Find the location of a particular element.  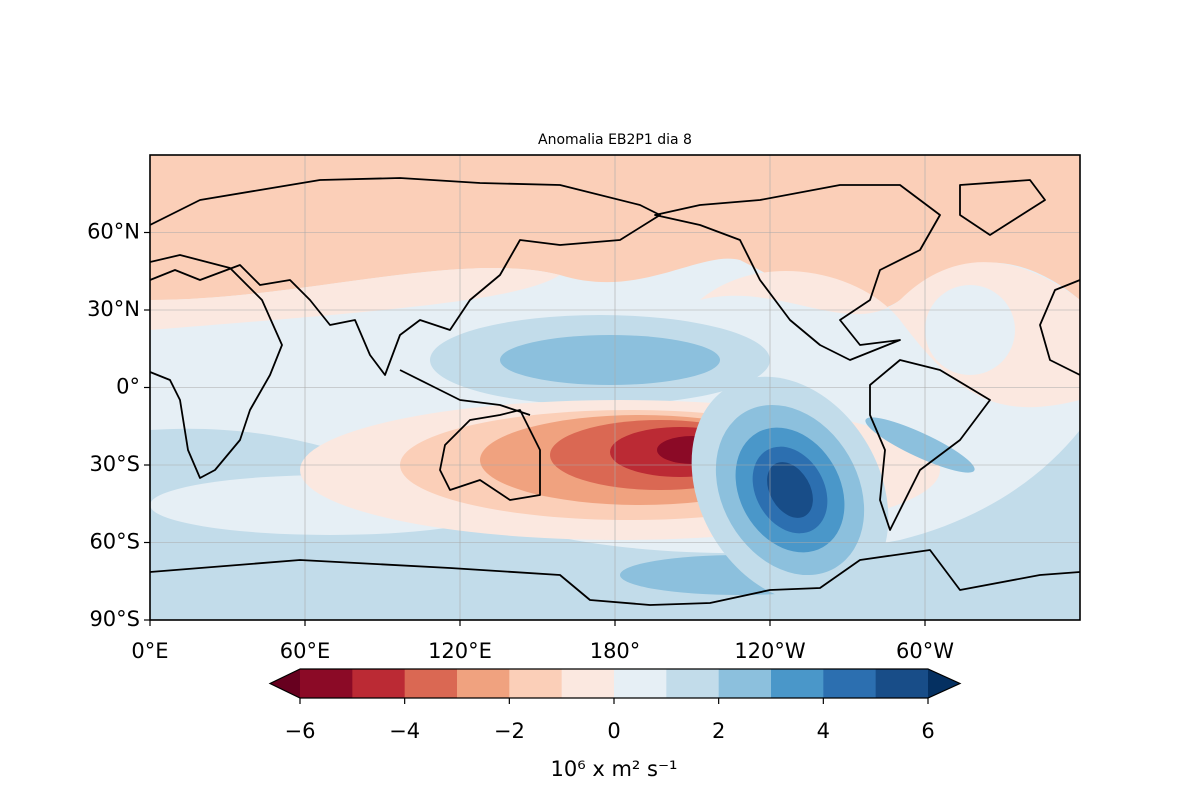

x-tick-label: 180° is located at coordinates (615, 651).